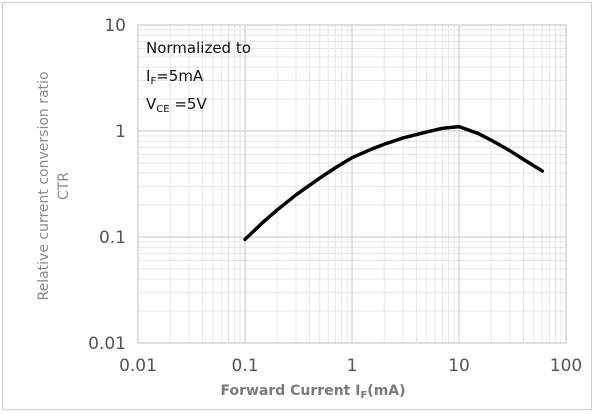 Image resolution: width=596 pixels, height=414 pixels. What do you see at coordinates (120, 132) in the screenshot?
I see `y-tick-label: 1` at bounding box center [120, 132].